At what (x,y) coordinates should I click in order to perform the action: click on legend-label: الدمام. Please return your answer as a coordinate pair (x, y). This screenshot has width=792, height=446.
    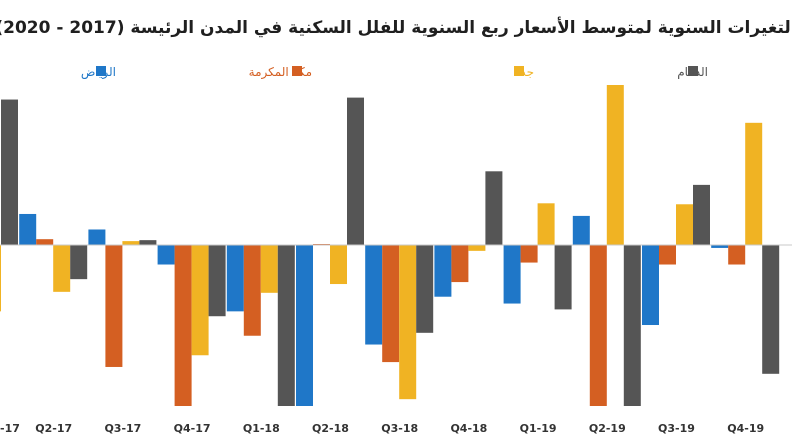
    Looking at the image, I should click on (692, 72).